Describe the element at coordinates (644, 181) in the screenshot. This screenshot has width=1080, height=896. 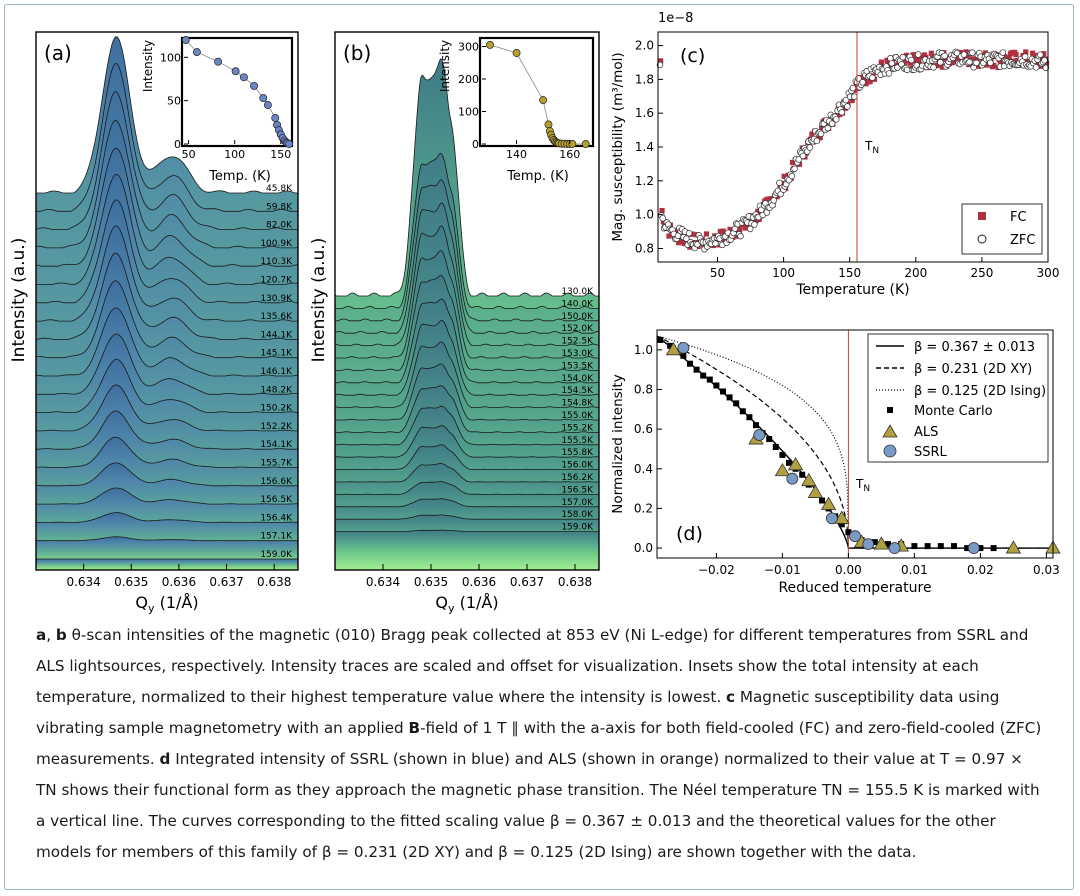
I see `y-tick-label: 1.2` at that location.